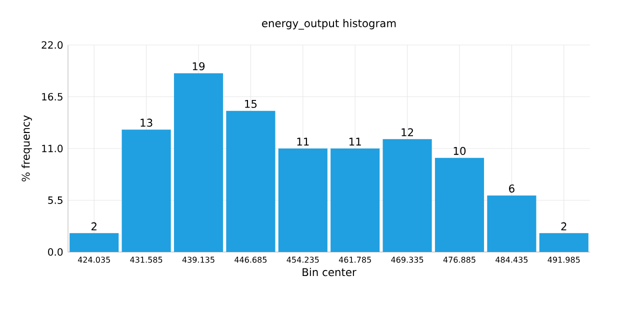 The image size is (643, 321). What do you see at coordinates (52, 148) in the screenshot?
I see `y-tick-label: 11.0` at bounding box center [52, 148].